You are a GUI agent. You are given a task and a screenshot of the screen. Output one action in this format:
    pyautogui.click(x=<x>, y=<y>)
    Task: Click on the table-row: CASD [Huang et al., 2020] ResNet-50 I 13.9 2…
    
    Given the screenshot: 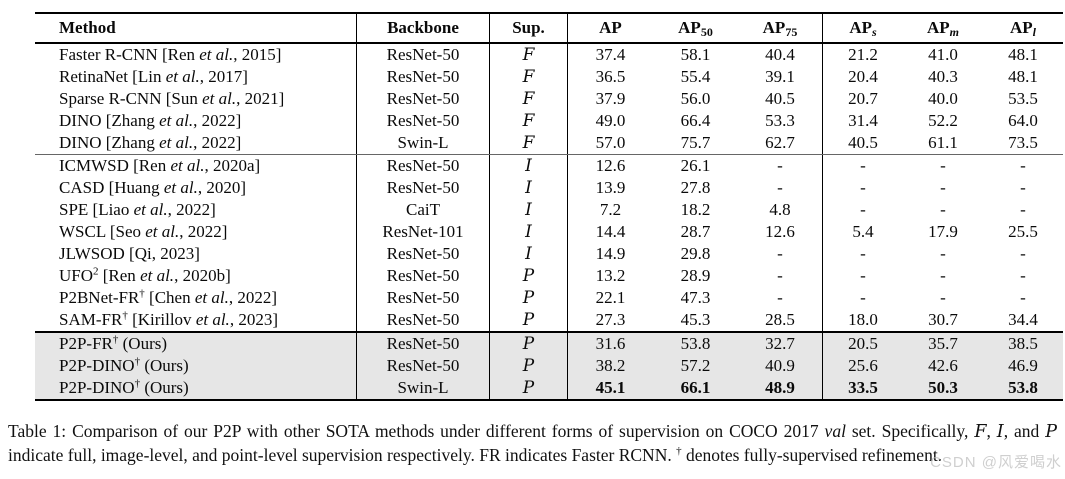 What is the action you would take?
    pyautogui.click(x=549, y=188)
    